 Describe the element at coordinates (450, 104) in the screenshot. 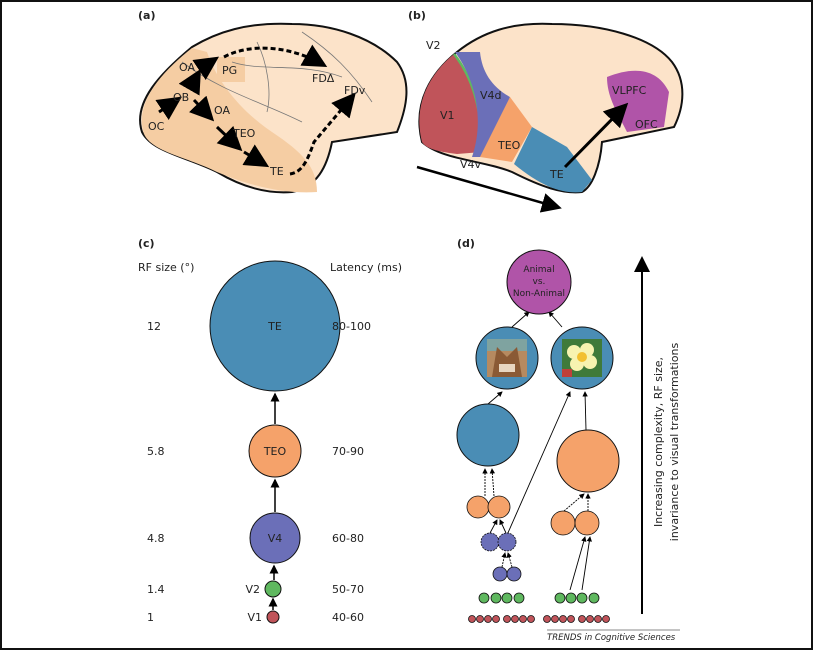

I see `v1-region` at that location.